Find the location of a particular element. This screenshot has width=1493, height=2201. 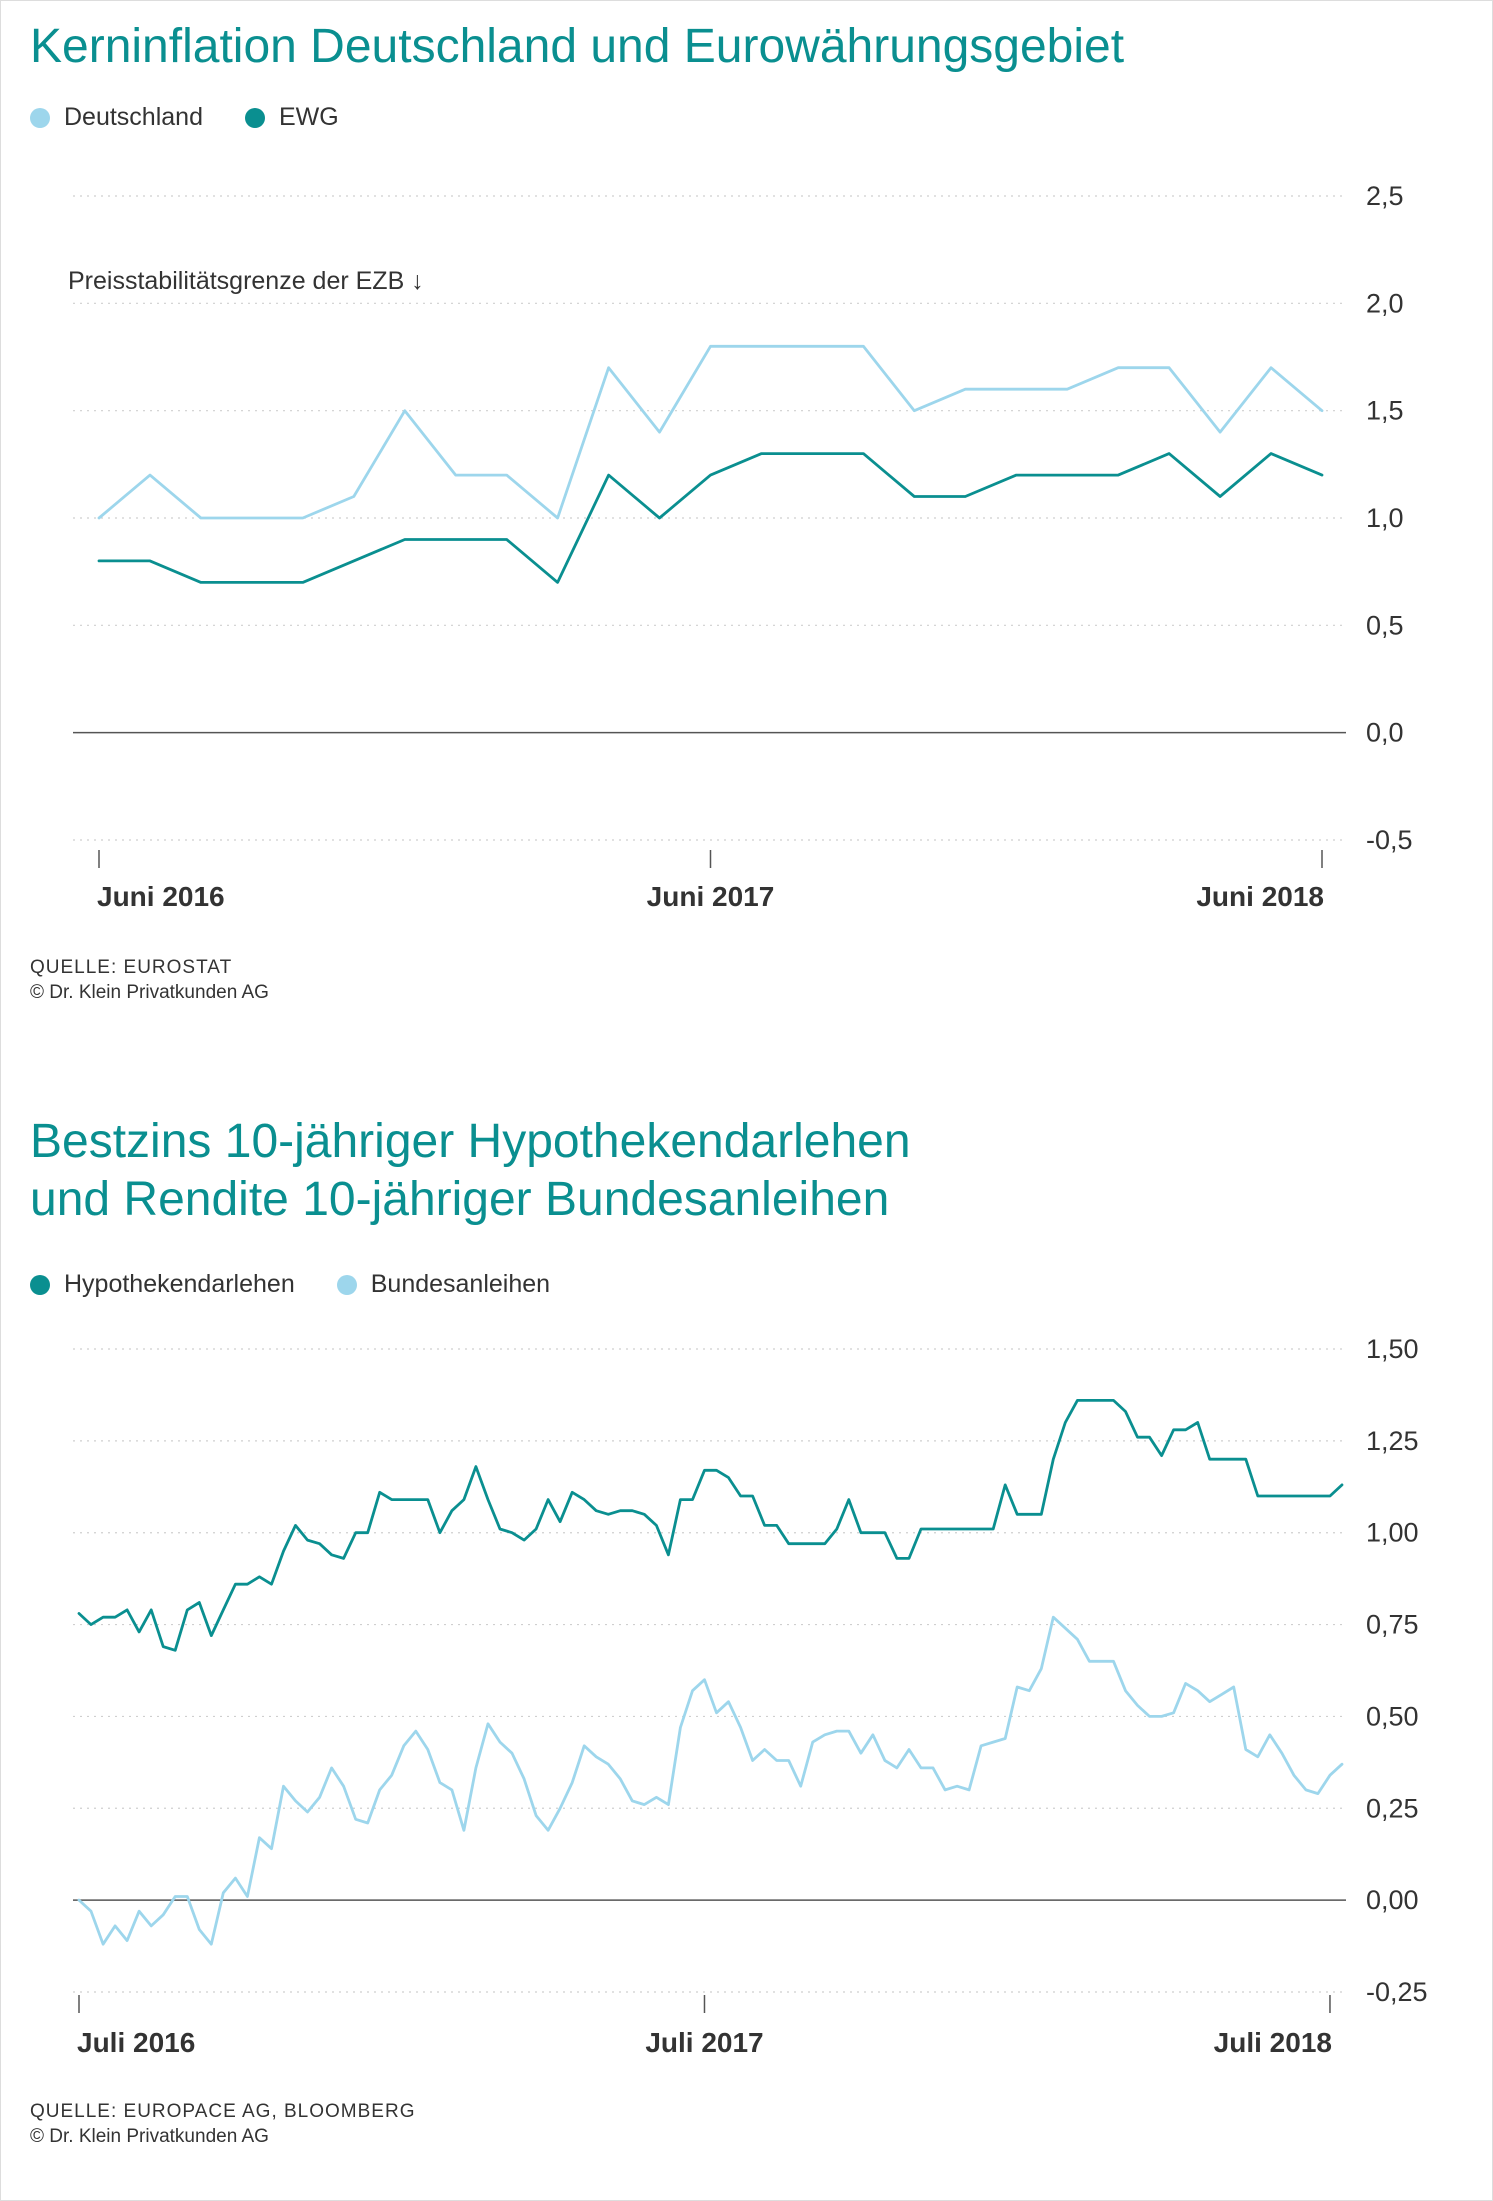

chart1-copyright: © Dr. Klein Privatkunden AG is located at coordinates (149, 992).